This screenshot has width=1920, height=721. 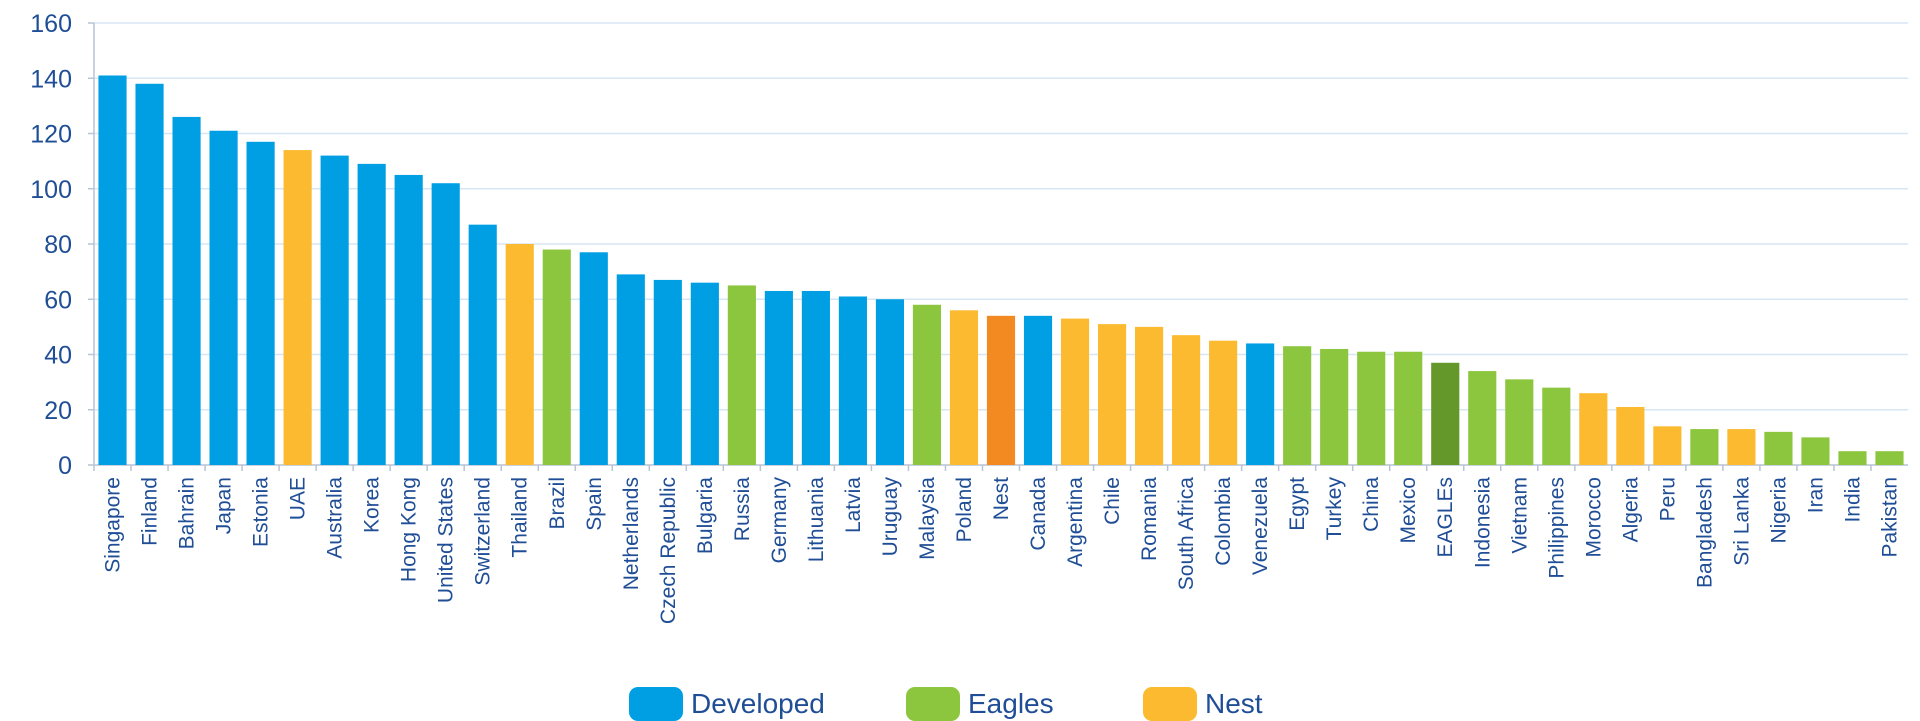 What do you see at coordinates (1593, 517) in the screenshot?
I see `x-tick-label: Morocco` at bounding box center [1593, 517].